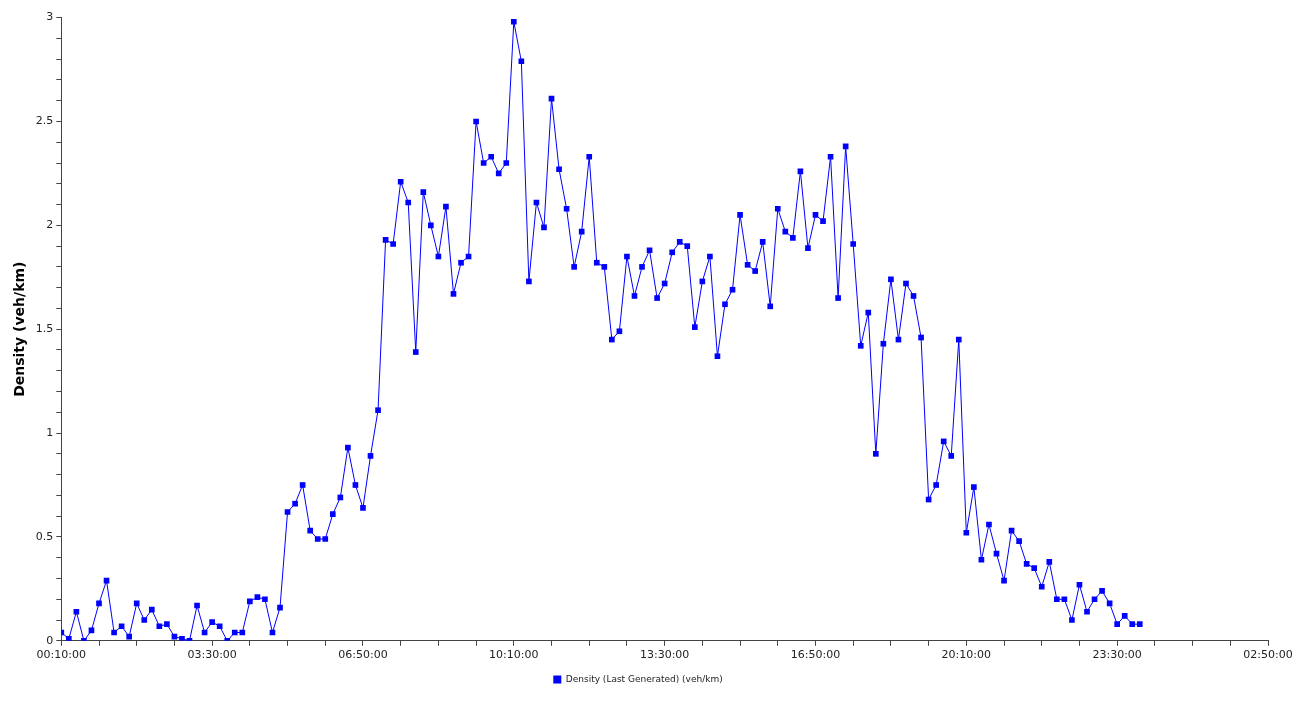  What do you see at coordinates (644, 678) in the screenshot?
I see `legend-label: Density (Last Generated) (veh/km)` at bounding box center [644, 678].